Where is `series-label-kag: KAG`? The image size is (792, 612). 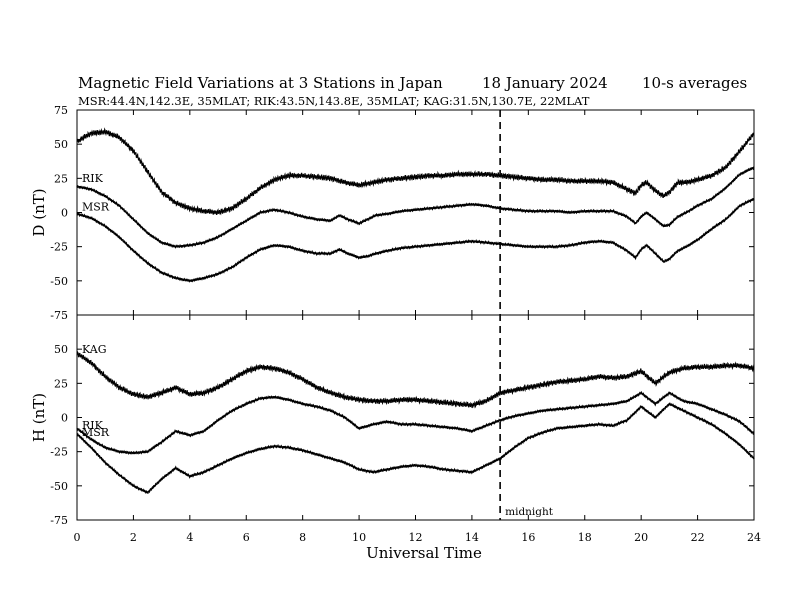
series-label-kag: KAG is located at coordinates (94, 349).